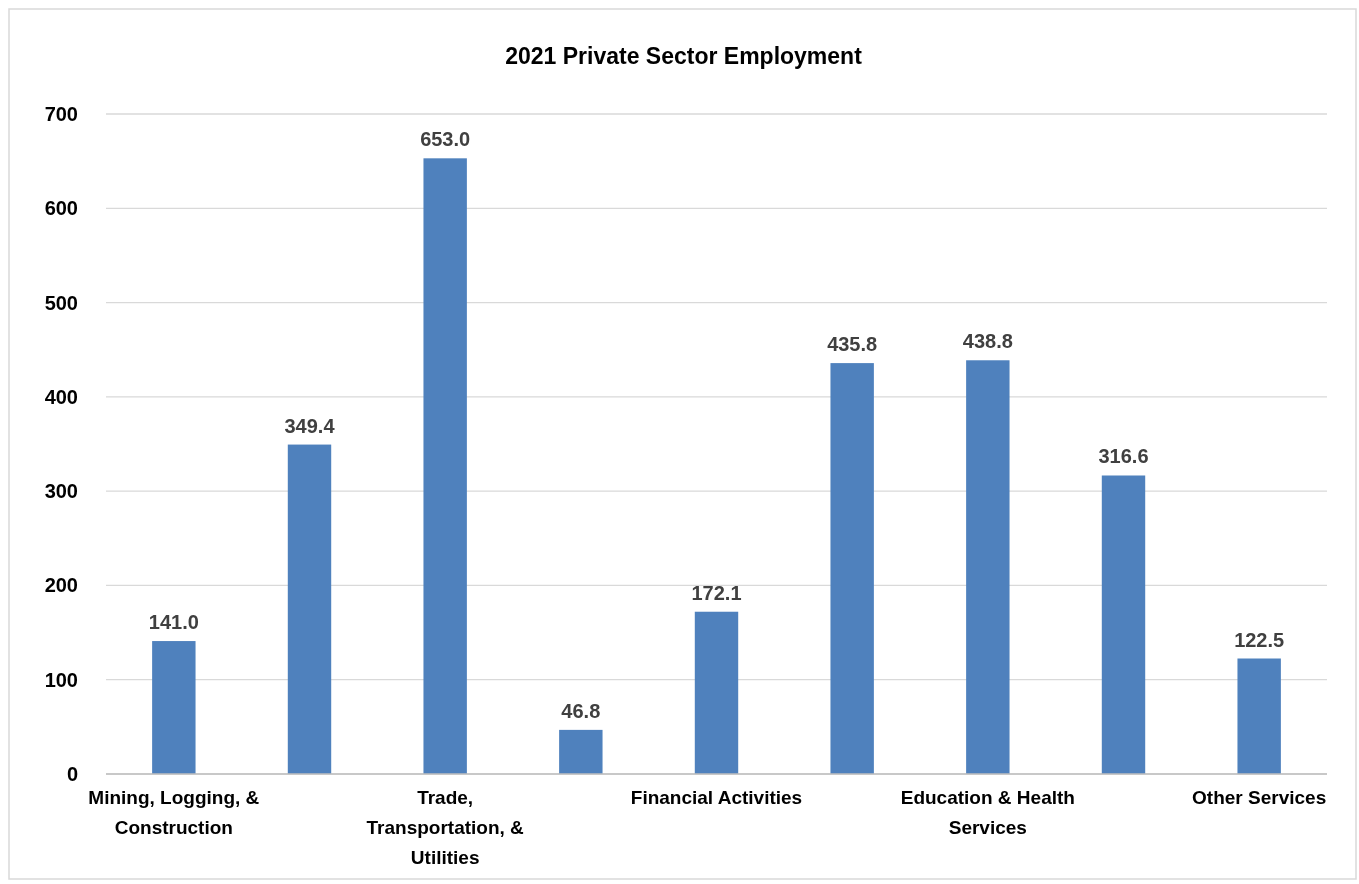 The width and height of the screenshot is (1359, 884). What do you see at coordinates (61, 679) in the screenshot?
I see `y-tick-label: 100` at bounding box center [61, 679].